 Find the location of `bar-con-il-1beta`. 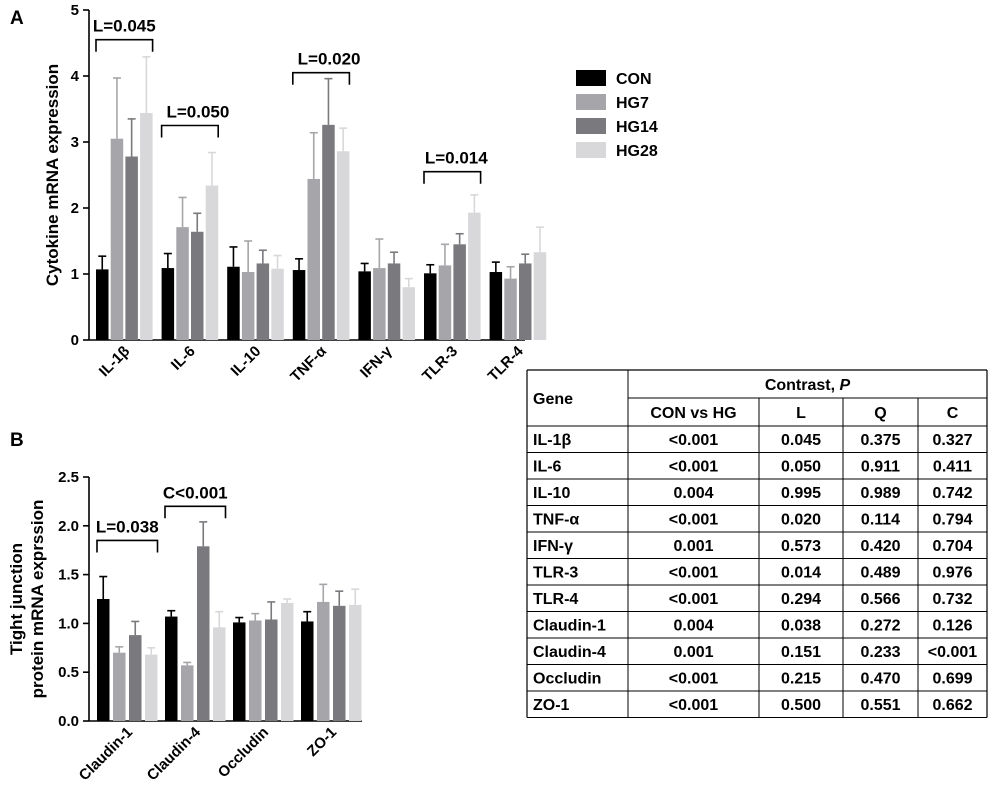

bar-con-il-1beta is located at coordinates (102, 304).